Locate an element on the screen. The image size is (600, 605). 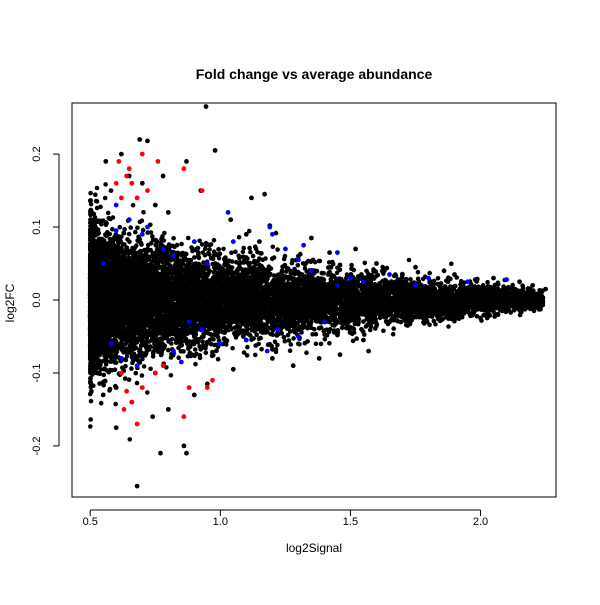
x-axis-label: log2Signal is located at coordinates (314, 548).